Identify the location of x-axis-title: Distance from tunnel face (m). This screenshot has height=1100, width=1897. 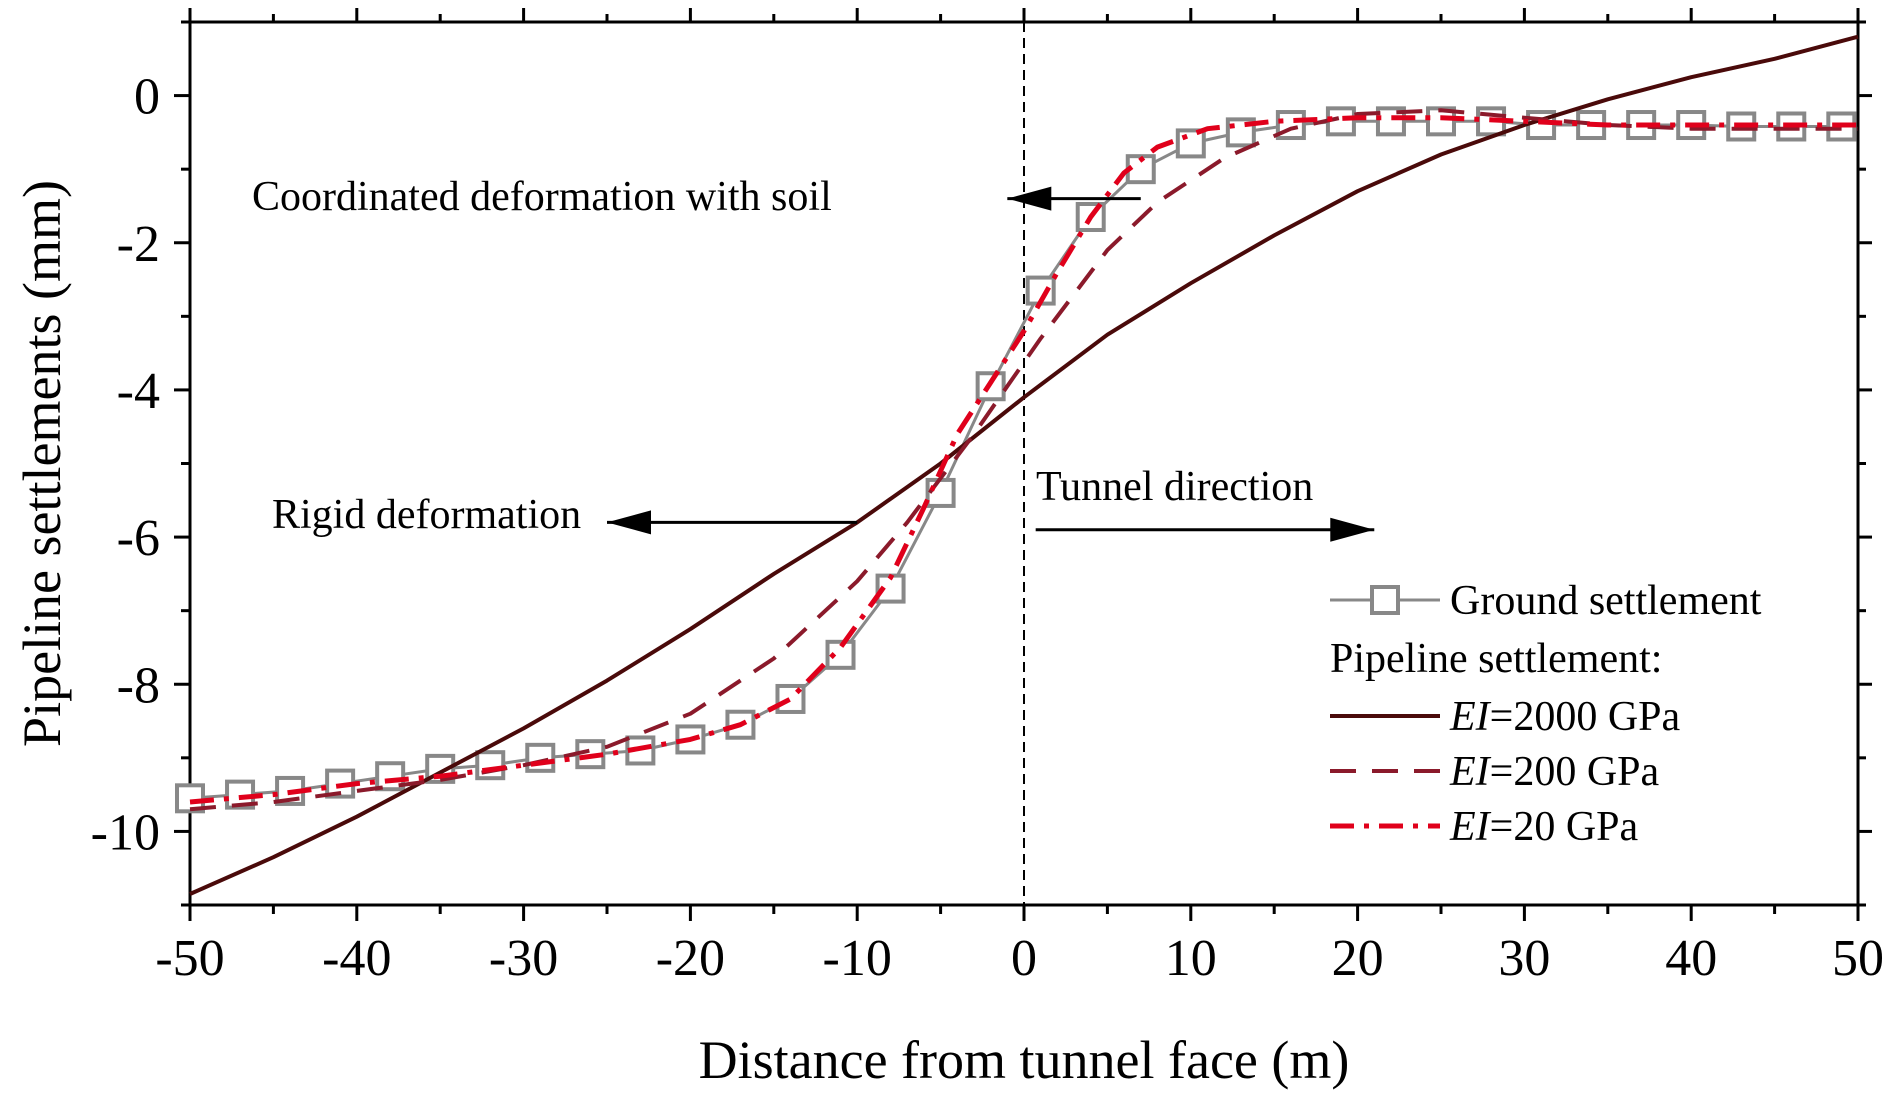
(1024, 1060).